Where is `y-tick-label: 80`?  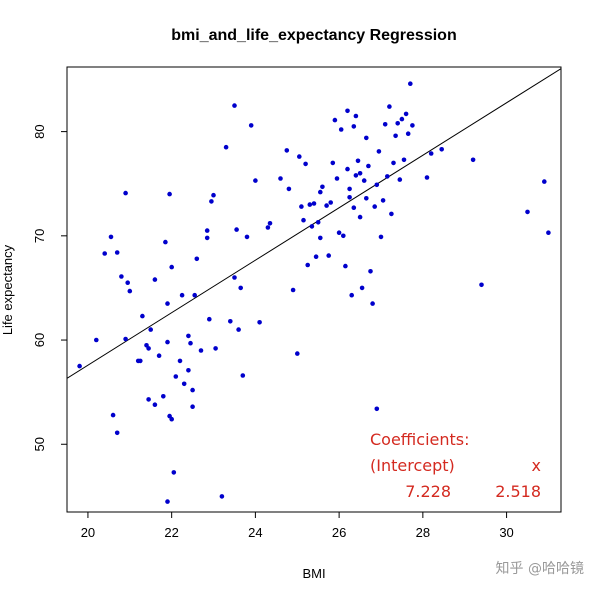
y-tick-label: 80 is located at coordinates (39, 131).